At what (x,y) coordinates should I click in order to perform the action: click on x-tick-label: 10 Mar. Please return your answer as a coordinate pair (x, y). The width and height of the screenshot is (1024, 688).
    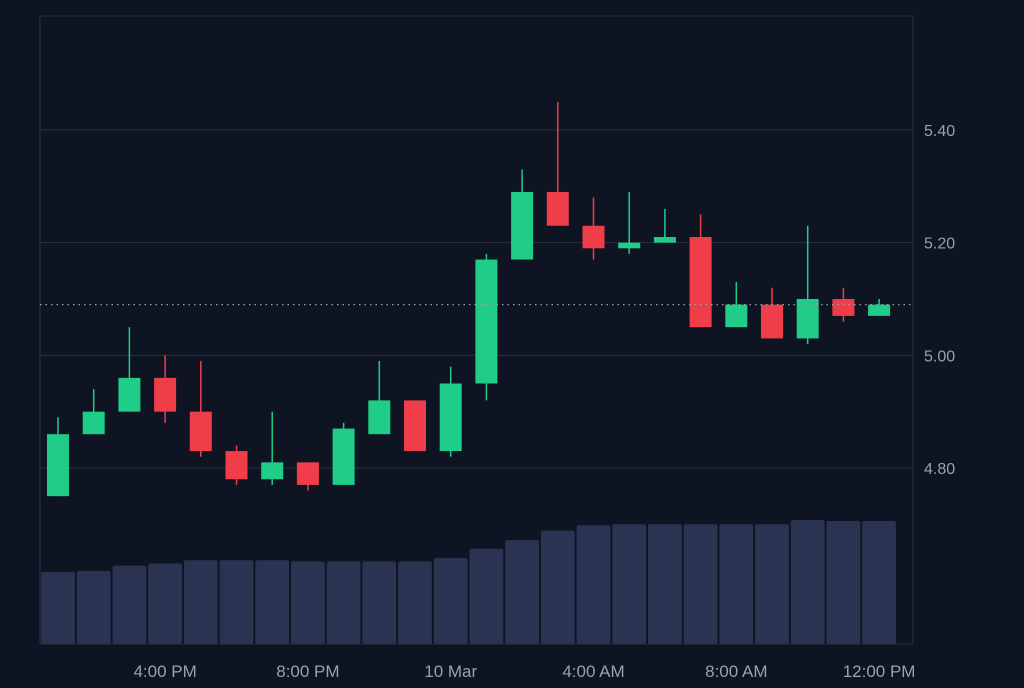
    Looking at the image, I should click on (450, 671).